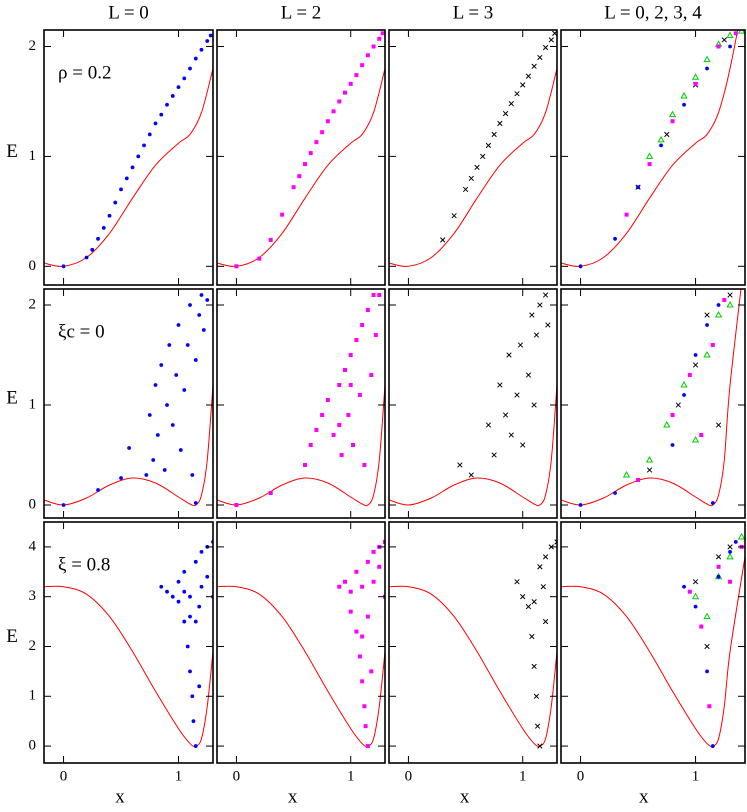  Describe the element at coordinates (33, 596) in the screenshot. I see `y-tick-label: 3` at that location.